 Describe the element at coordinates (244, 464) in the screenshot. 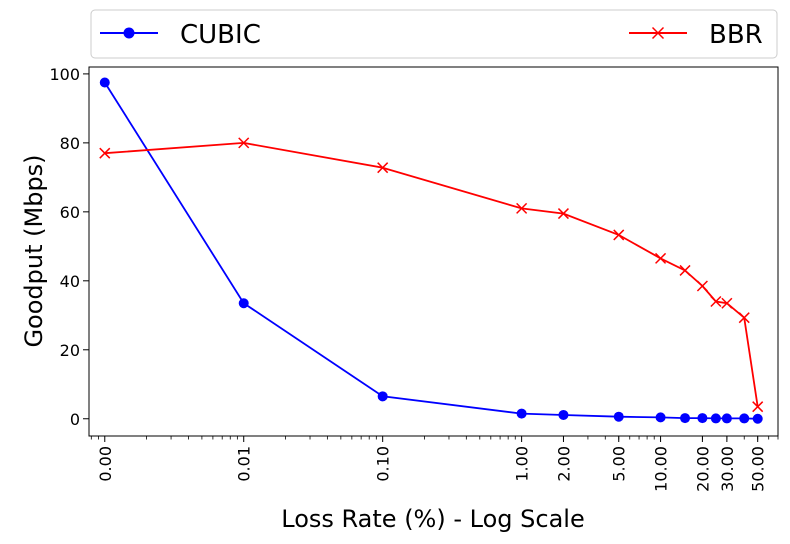

I see `x-tick-label: 0.01` at that location.